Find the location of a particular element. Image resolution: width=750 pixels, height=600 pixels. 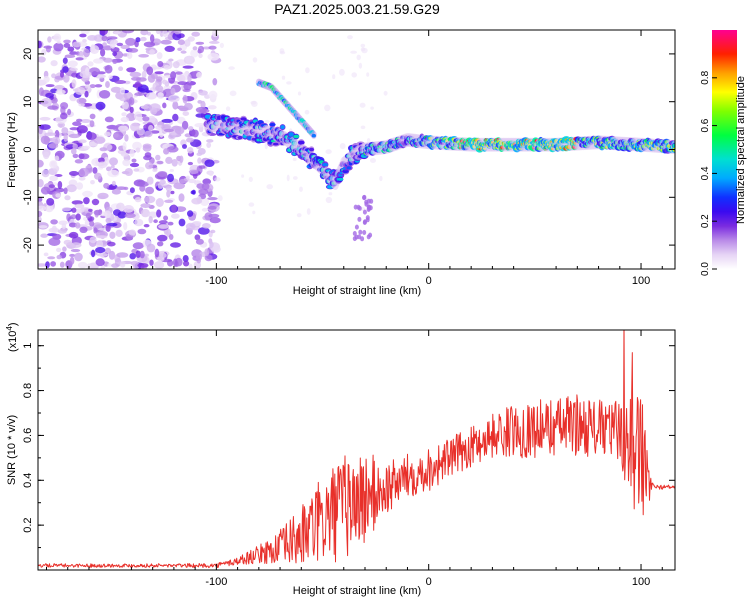

colorbar-label: Normalized spectral amplitude is located at coordinates (741, 150).